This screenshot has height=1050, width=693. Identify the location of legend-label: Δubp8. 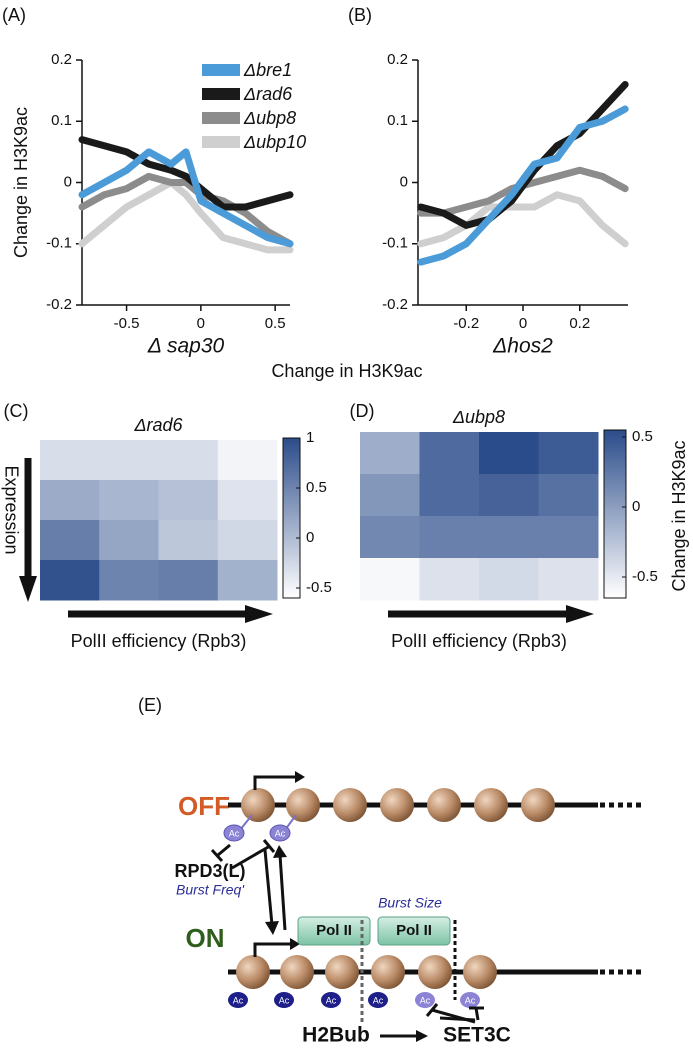
(269, 118).